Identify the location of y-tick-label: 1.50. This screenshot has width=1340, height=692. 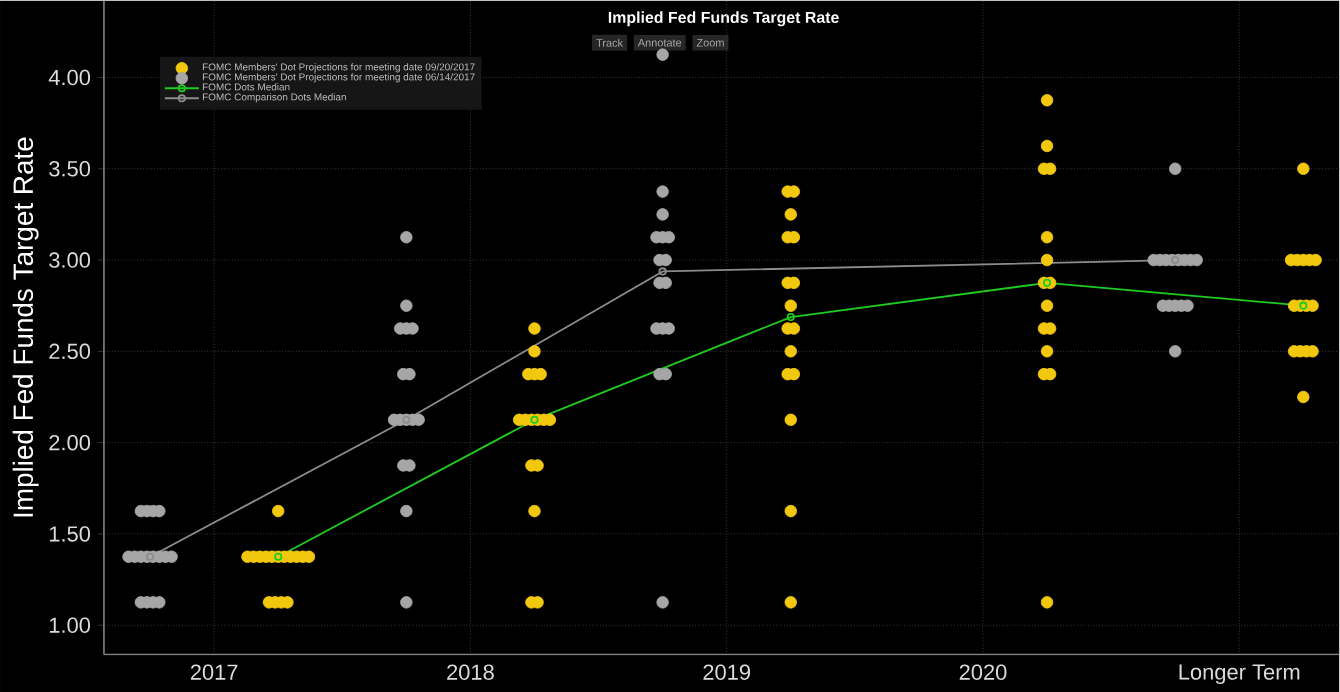
(70, 533).